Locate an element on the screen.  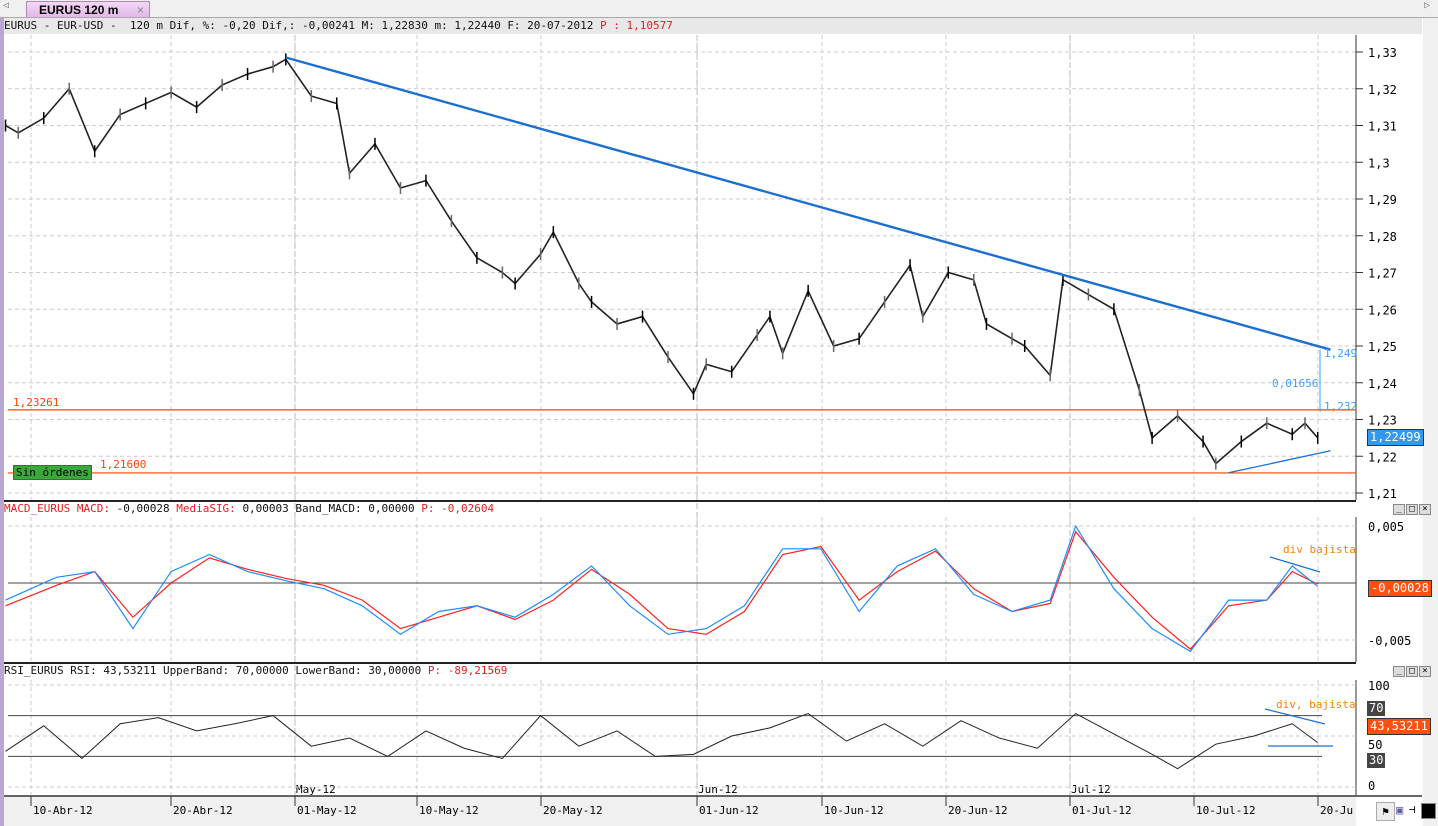
macd-p: P: -0,02604 is located at coordinates (458, 508).